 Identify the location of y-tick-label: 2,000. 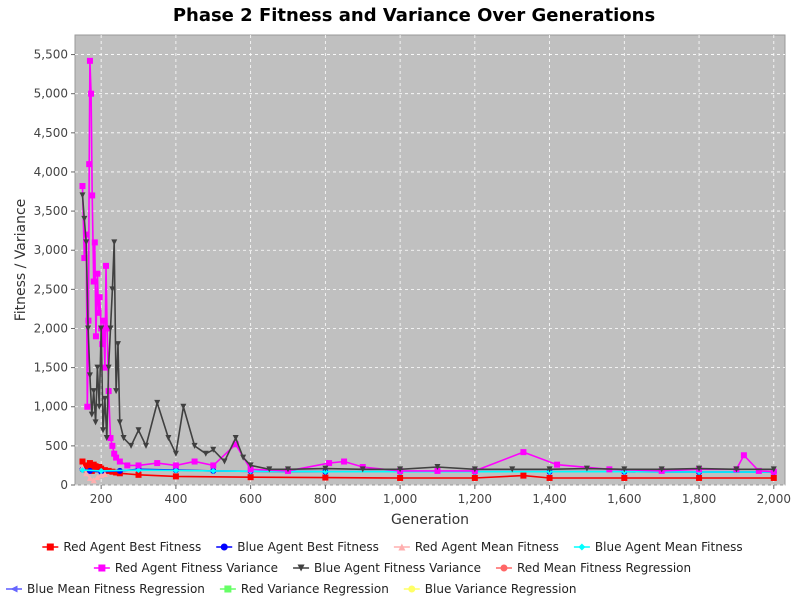
(51, 328).